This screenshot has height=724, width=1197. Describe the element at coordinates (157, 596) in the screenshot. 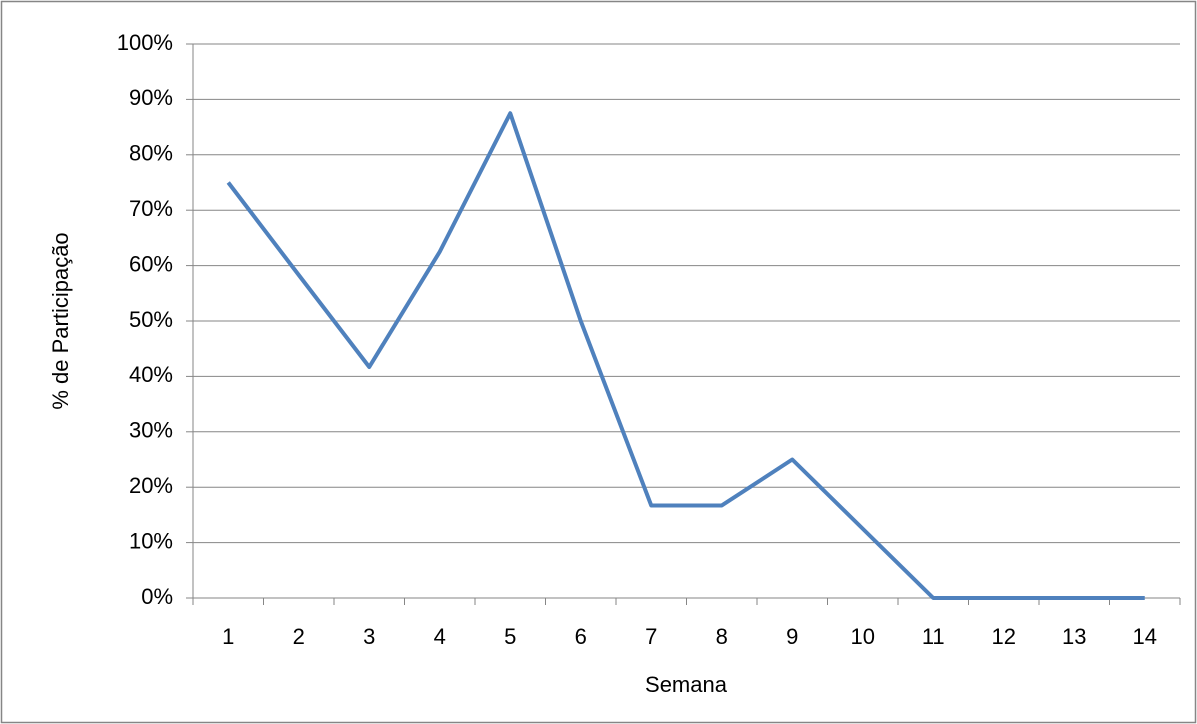

I see `y-tick-label: 0%` at that location.